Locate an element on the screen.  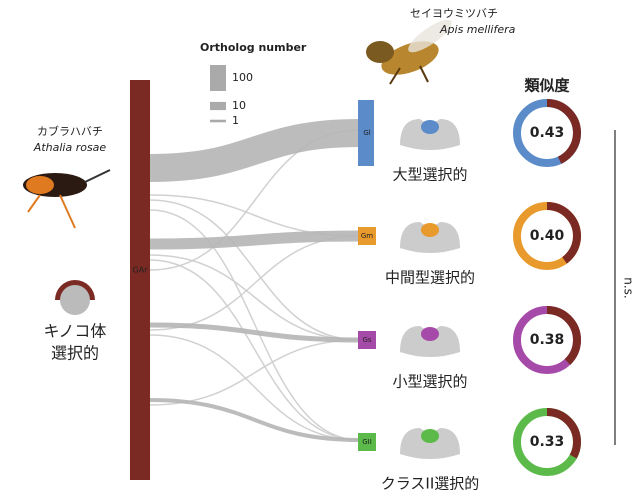
node-label: 小型選択的 is located at coordinates (429, 382).